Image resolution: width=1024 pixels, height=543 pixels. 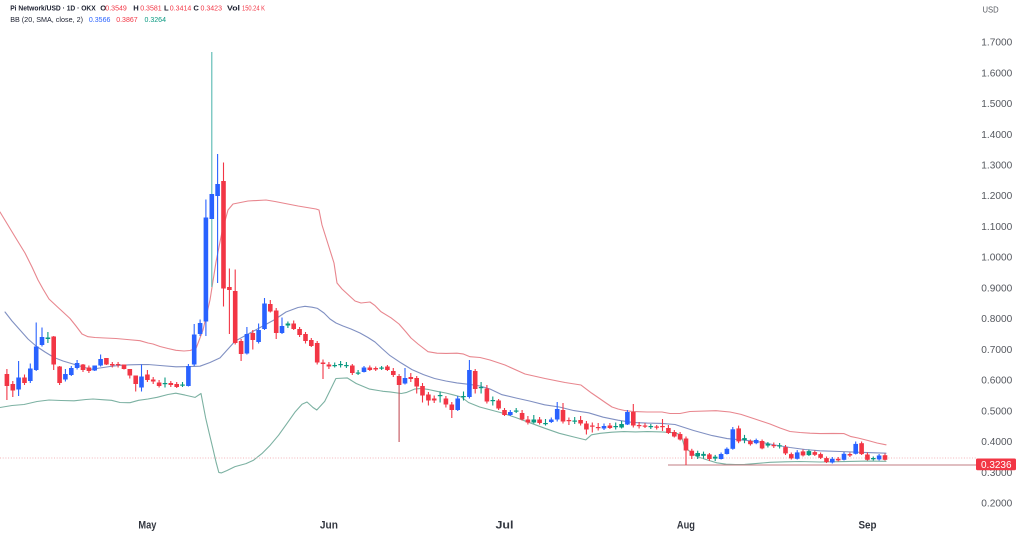 I want to click on svg-text: 1.7000, so click(x=996, y=43).